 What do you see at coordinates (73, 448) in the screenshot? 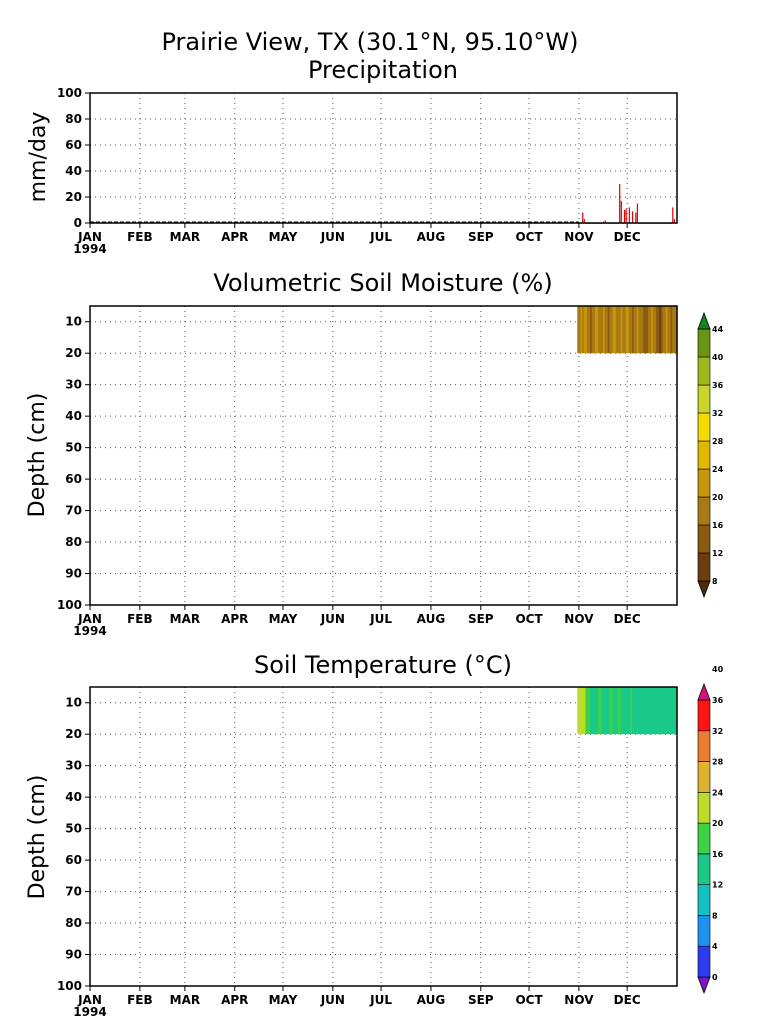
I see `soil-moisture-ytick-label: 50` at bounding box center [73, 448].